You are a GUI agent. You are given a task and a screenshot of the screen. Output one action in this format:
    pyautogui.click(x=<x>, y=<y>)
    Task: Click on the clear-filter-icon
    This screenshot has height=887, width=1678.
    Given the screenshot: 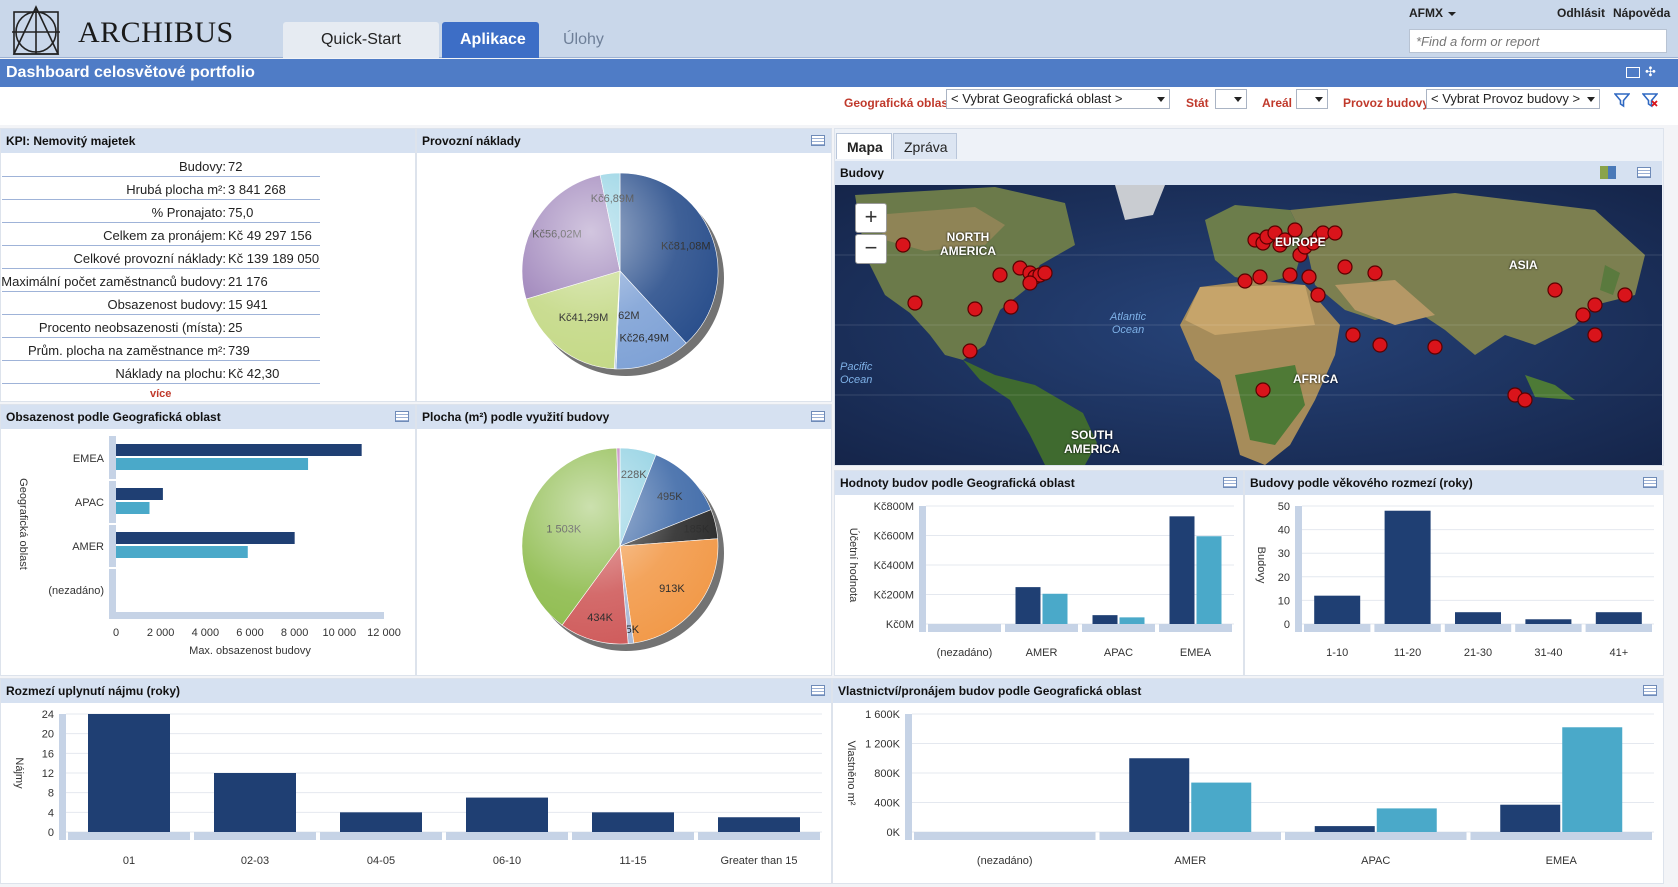 What is the action you would take?
    pyautogui.click(x=1650, y=100)
    